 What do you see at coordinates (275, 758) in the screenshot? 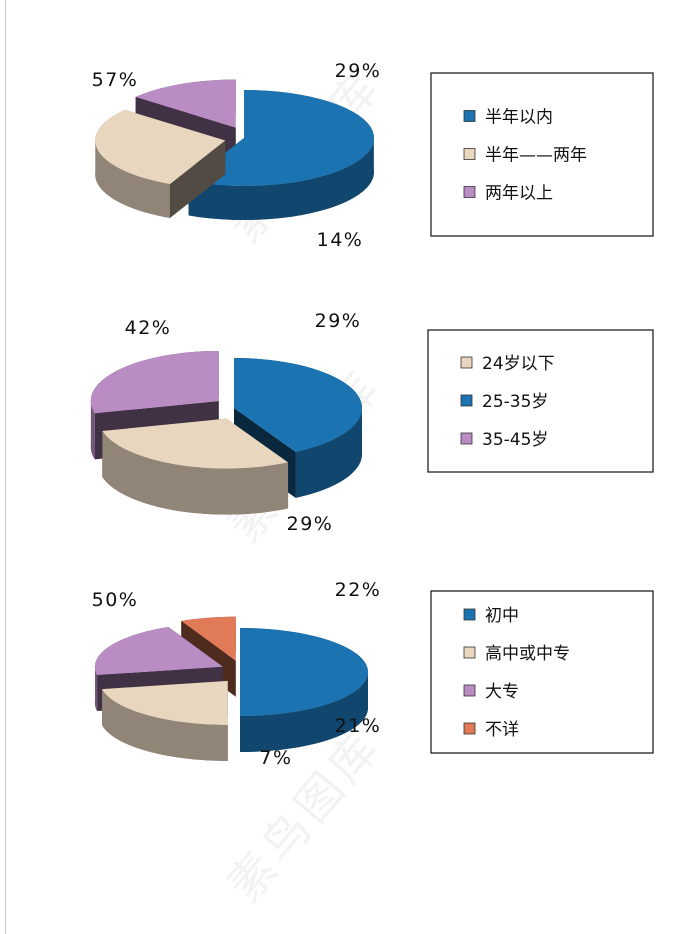
I see `data-label: 7%` at bounding box center [275, 758].